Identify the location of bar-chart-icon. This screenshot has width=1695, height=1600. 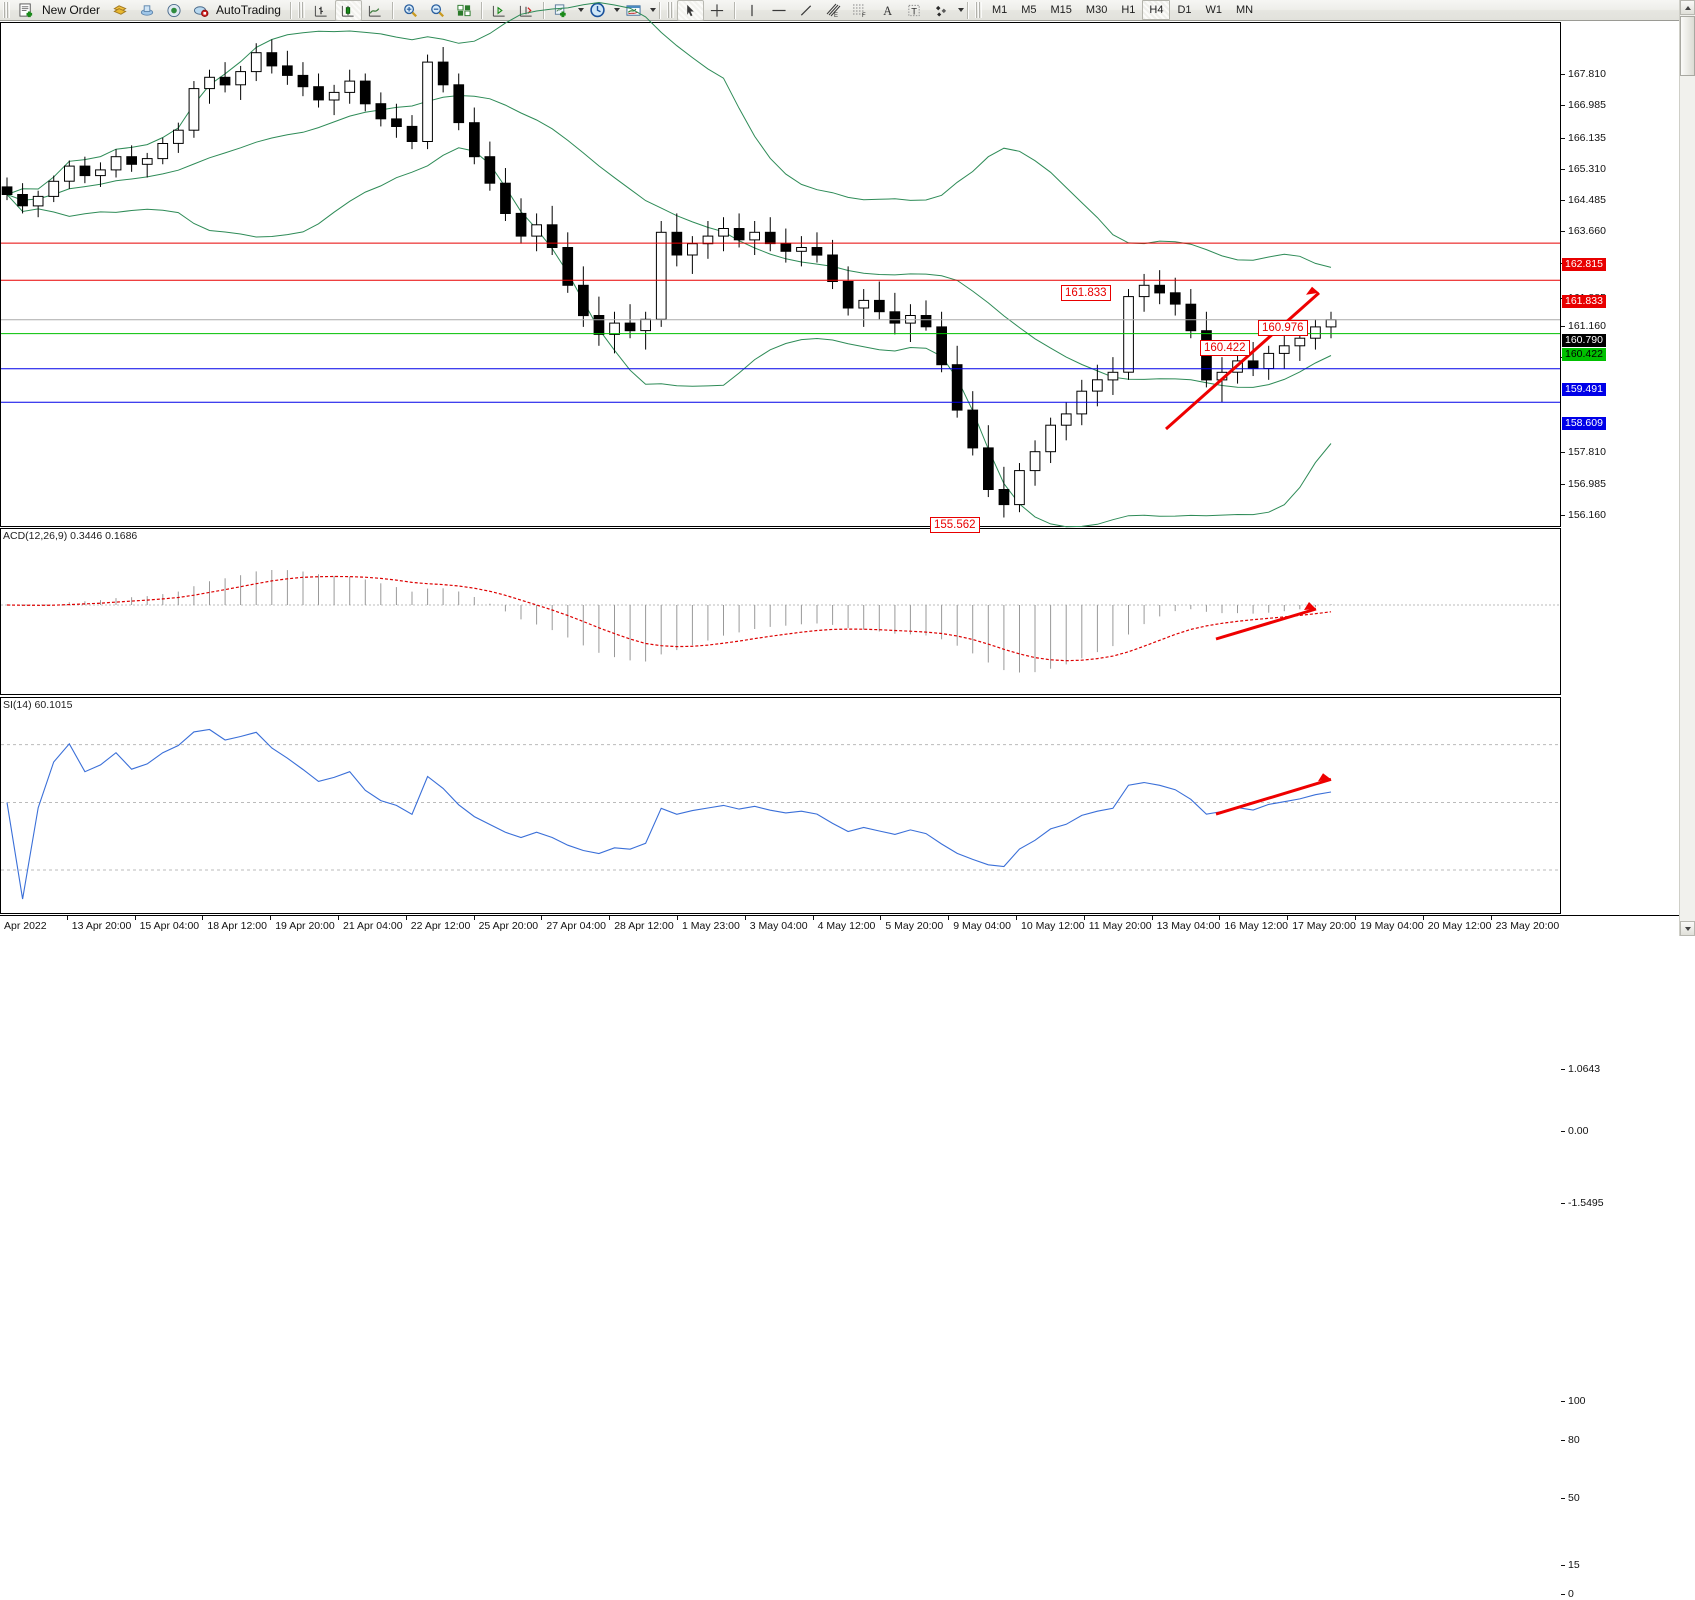
(321, 10).